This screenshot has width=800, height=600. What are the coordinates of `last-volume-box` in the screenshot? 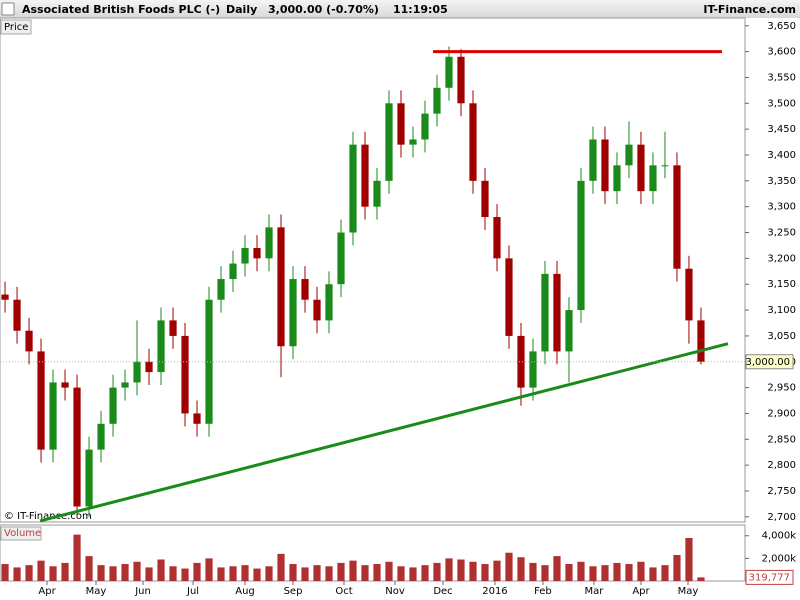 It's located at (769, 577).